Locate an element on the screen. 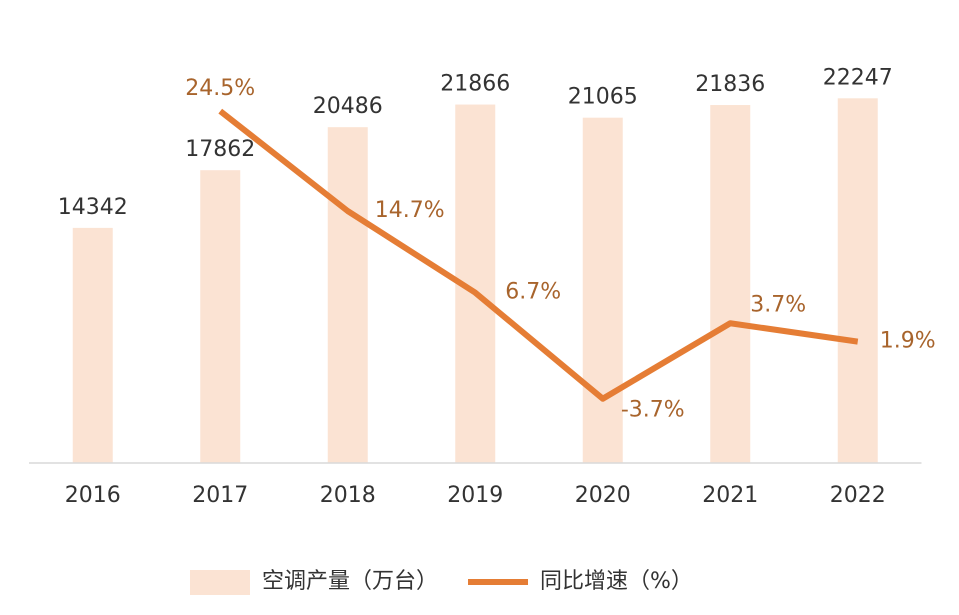 The width and height of the screenshot is (959, 615). x-tick-label: 2017 is located at coordinates (220, 495).